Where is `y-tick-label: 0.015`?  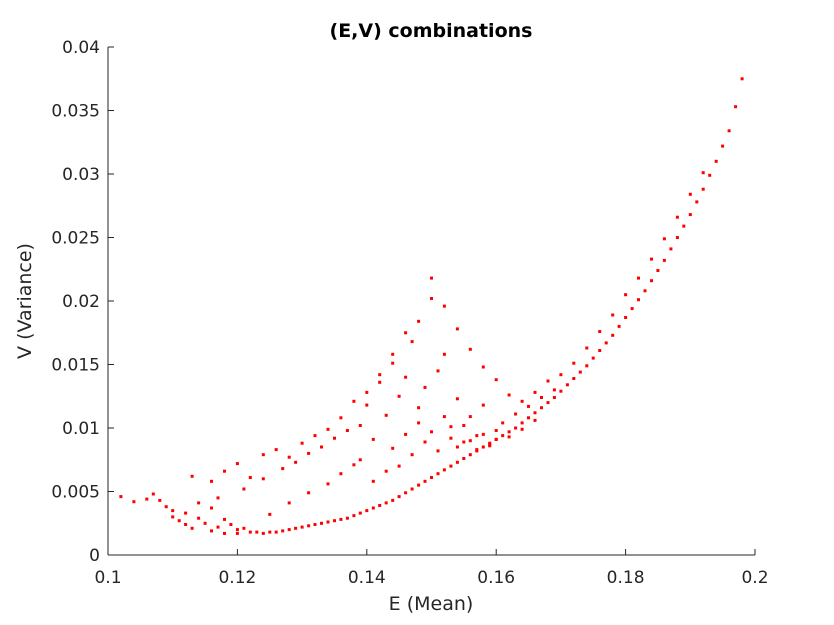
y-tick-label: 0.015 is located at coordinates (75, 366).